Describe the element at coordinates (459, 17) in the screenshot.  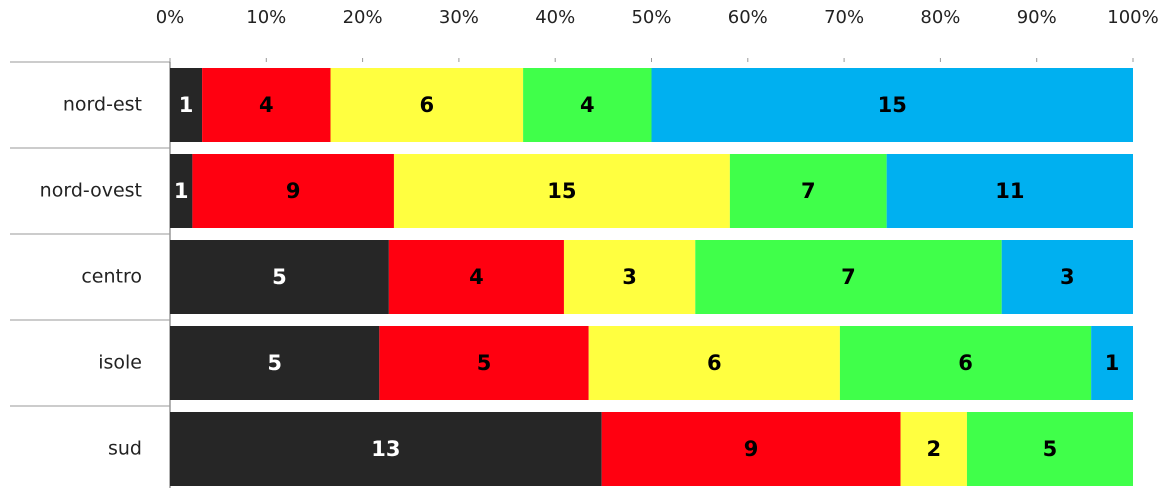
I see `x-tick-label: 30%` at that location.